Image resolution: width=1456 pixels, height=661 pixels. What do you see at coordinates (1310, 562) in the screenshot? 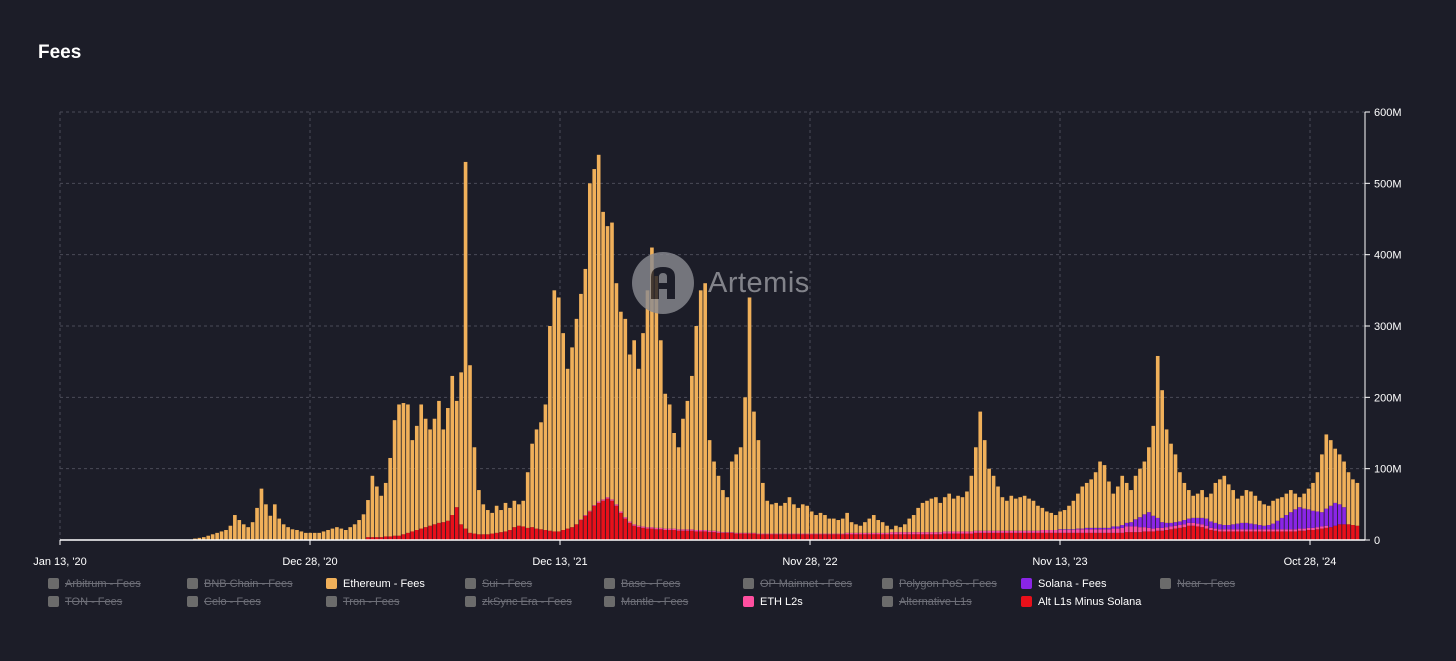
I see `x-tick-label: Oct 28, '24` at bounding box center [1310, 562].